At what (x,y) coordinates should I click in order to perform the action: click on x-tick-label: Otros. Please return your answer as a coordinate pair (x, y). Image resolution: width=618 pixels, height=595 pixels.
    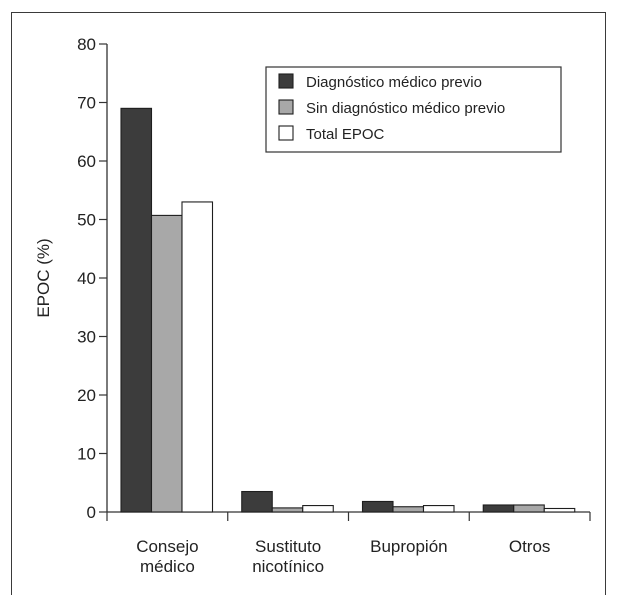
    Looking at the image, I should click on (530, 546).